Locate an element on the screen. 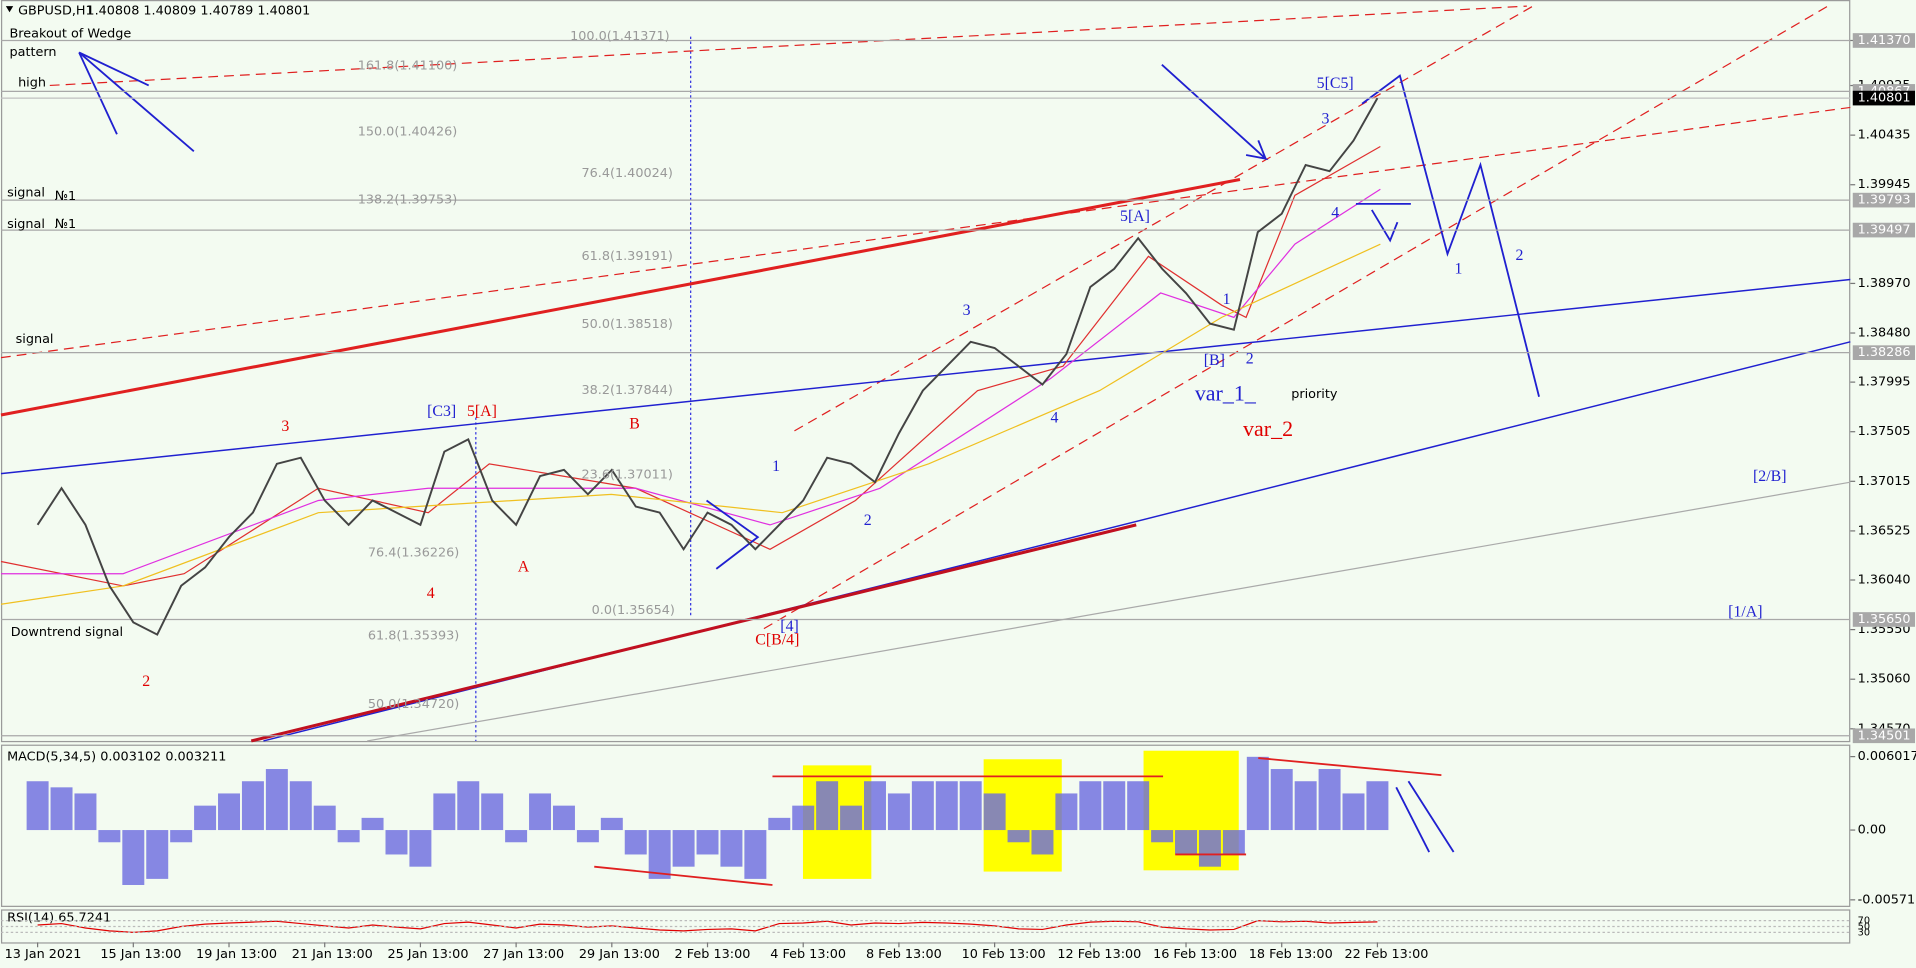 The width and height of the screenshot is (1916, 968). x-tick-label: 25 Jan 13:00 is located at coordinates (427, 954).